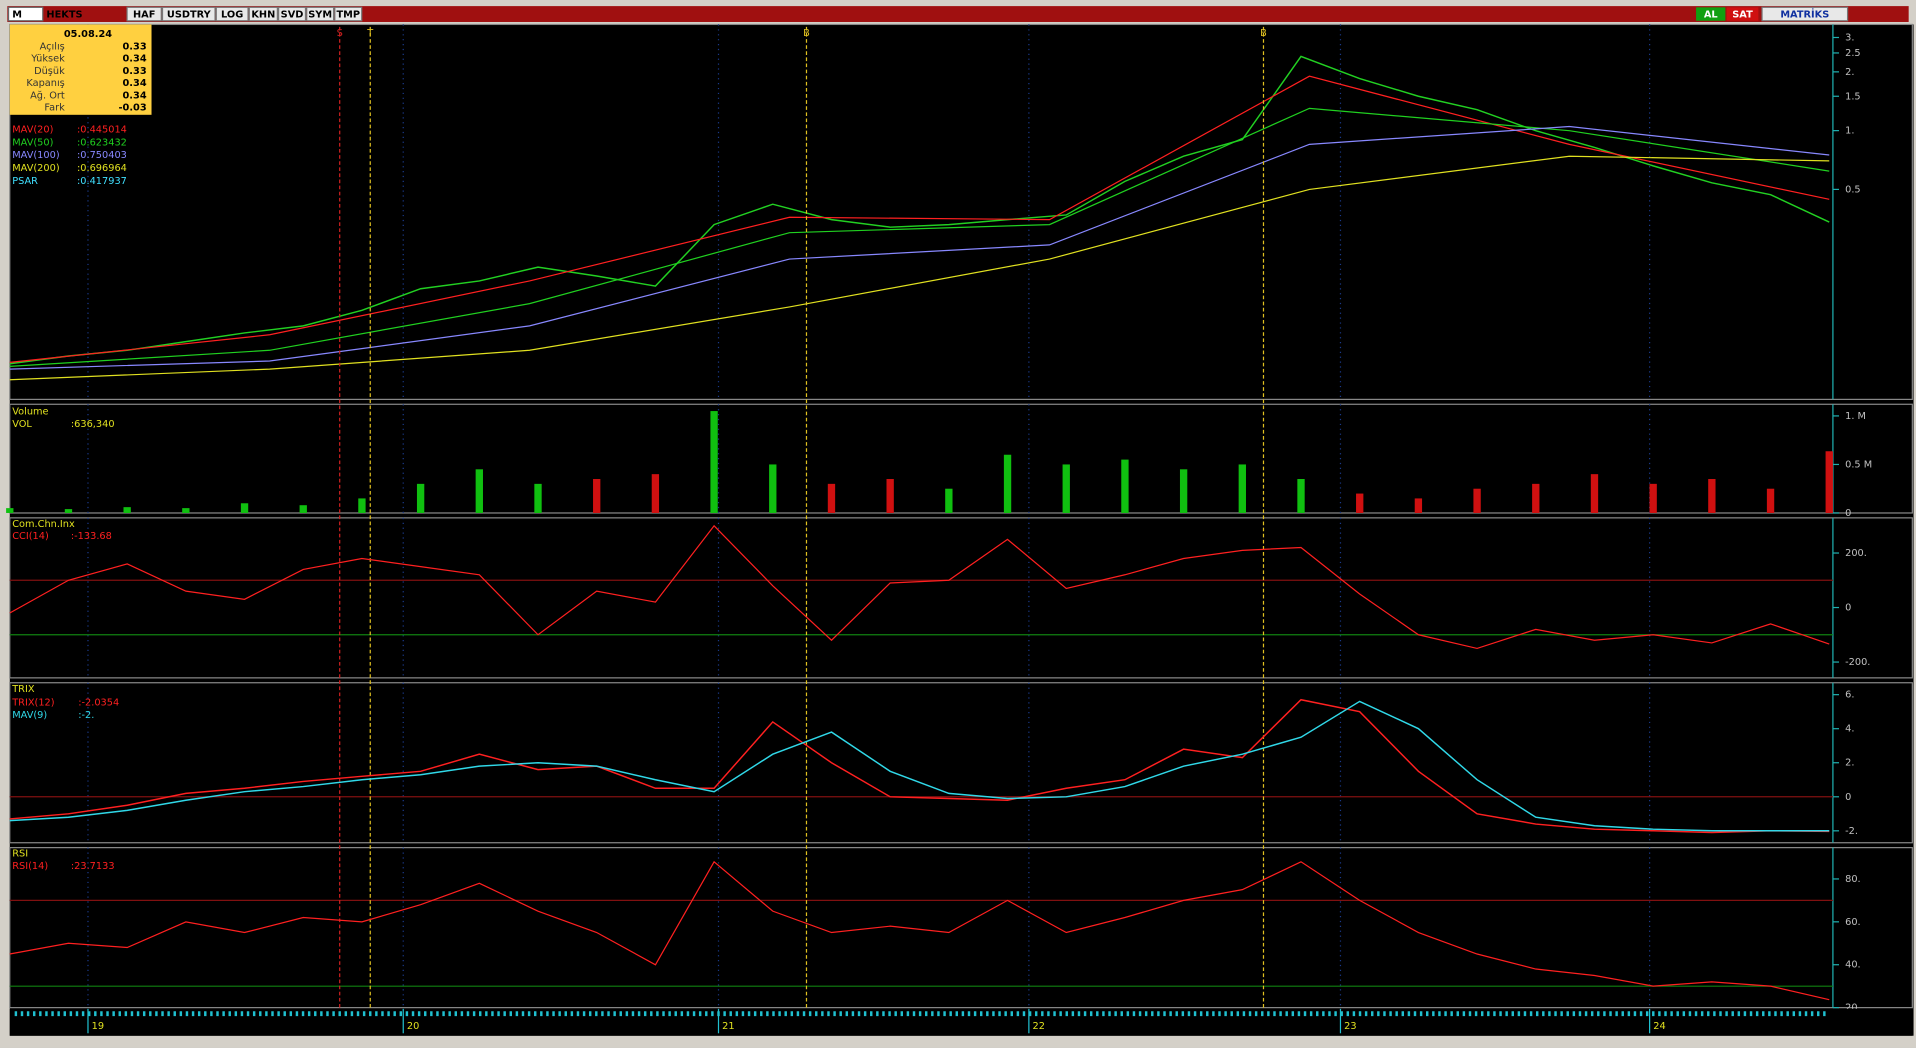 This screenshot has width=1916, height=1048. I want to click on info-value: -0.03, so click(132, 107).